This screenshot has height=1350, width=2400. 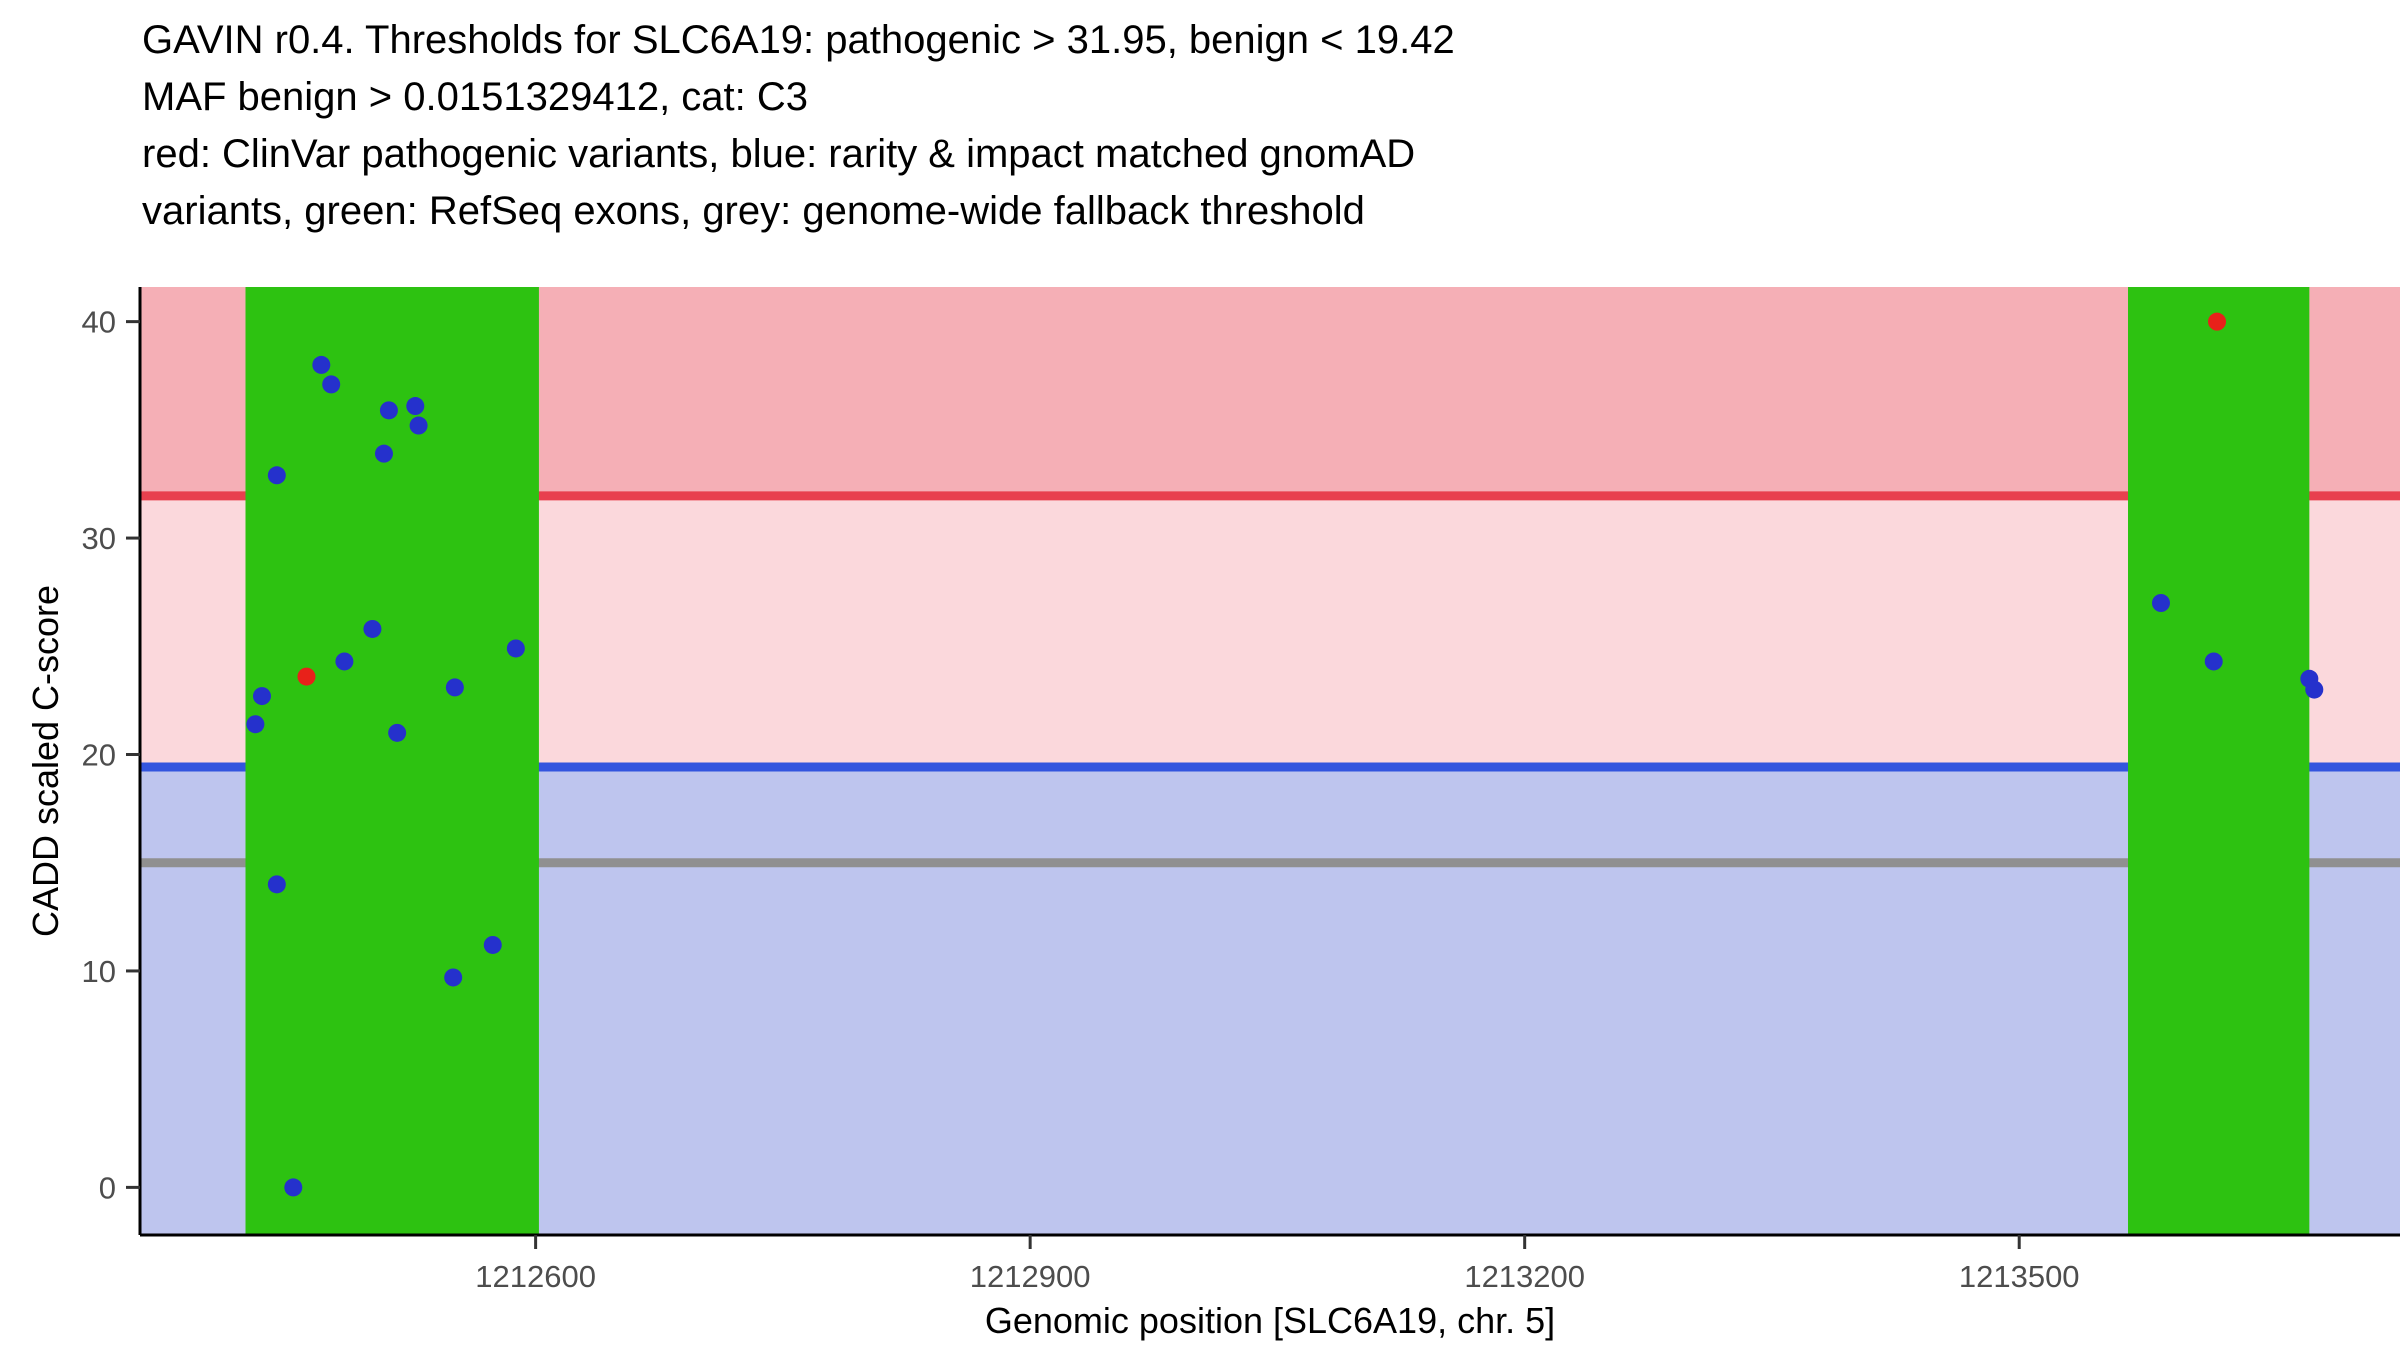 What do you see at coordinates (99, 538) in the screenshot?
I see `y-tick-label: 30` at bounding box center [99, 538].